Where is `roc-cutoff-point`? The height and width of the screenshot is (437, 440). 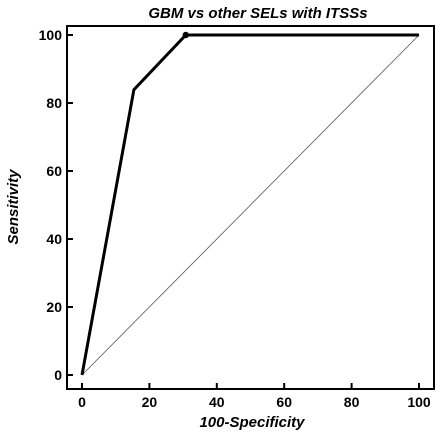 roc-cutoff-point is located at coordinates (185, 35).